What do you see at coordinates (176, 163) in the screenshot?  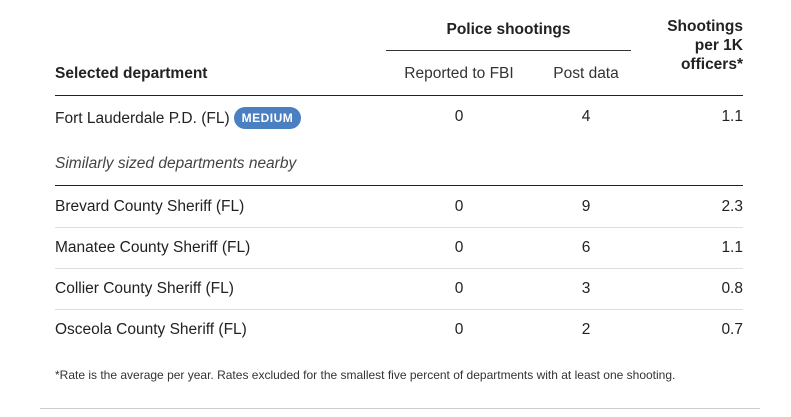 I see `nearby-subheading: Similarly sized departments nearby` at bounding box center [176, 163].